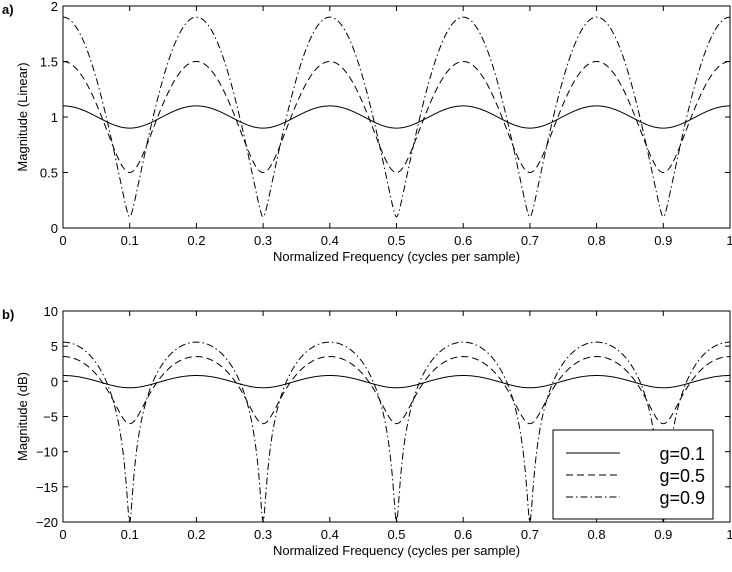  I want to click on y-tick-label: 1.5, so click(49, 62).